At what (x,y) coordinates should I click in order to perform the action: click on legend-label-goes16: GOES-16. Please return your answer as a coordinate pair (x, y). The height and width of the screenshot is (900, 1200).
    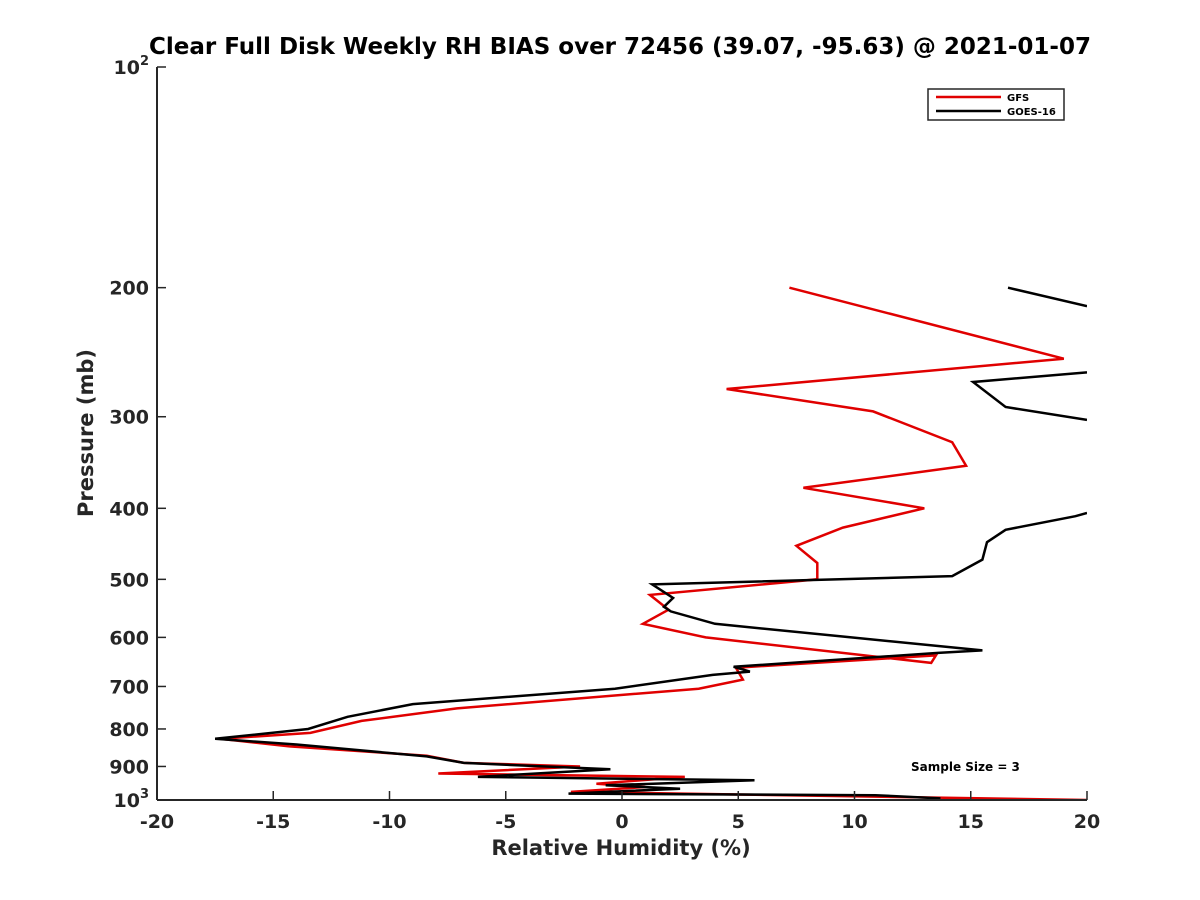
    Looking at the image, I should click on (1031, 112).